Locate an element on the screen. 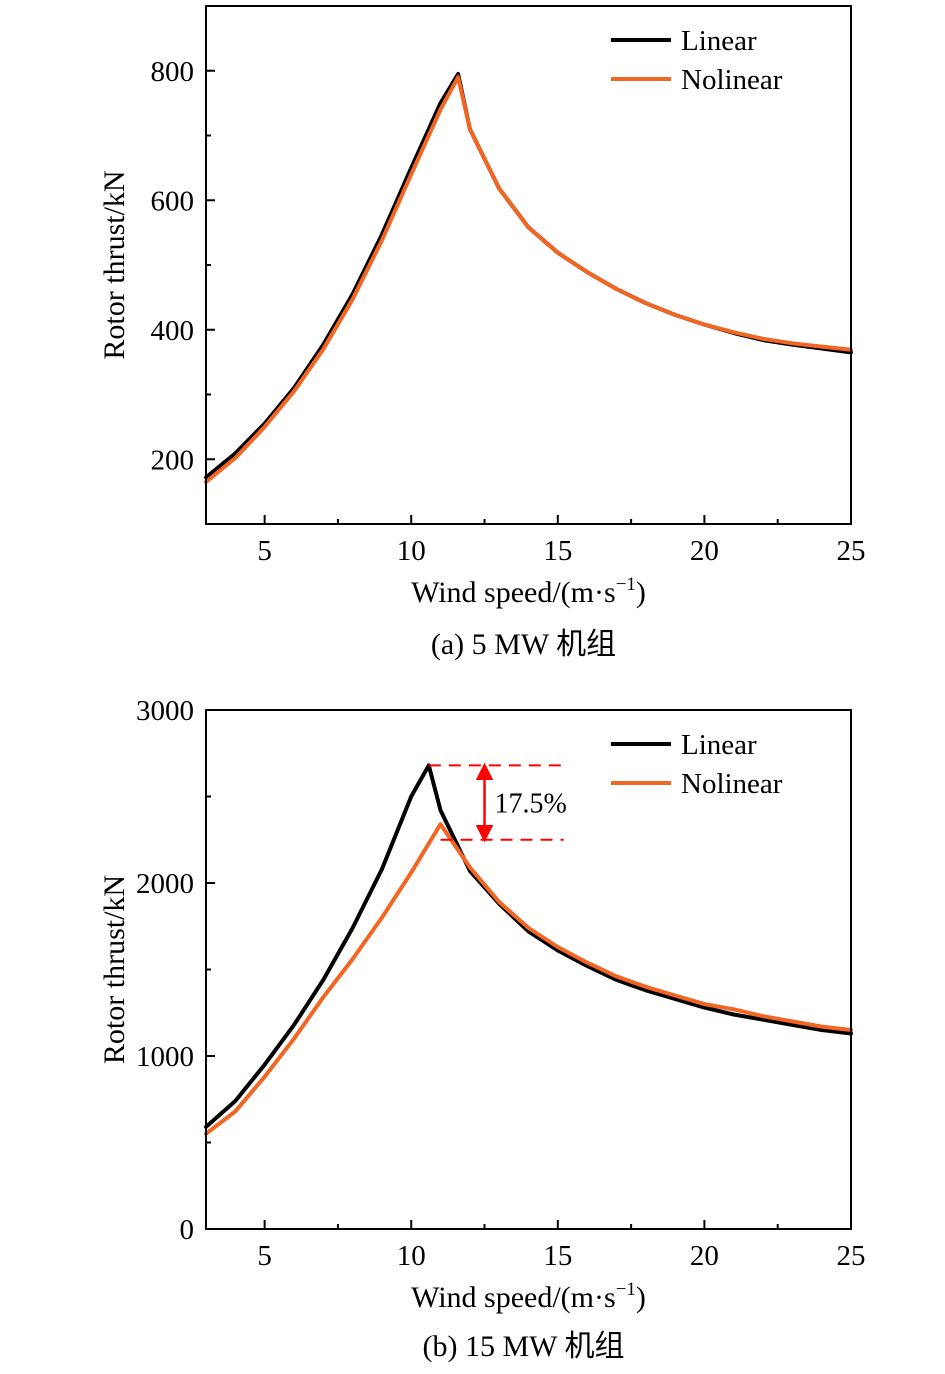 Image resolution: width=945 pixels, height=1374 pixels. annotation-label: 17.5% is located at coordinates (531, 804).